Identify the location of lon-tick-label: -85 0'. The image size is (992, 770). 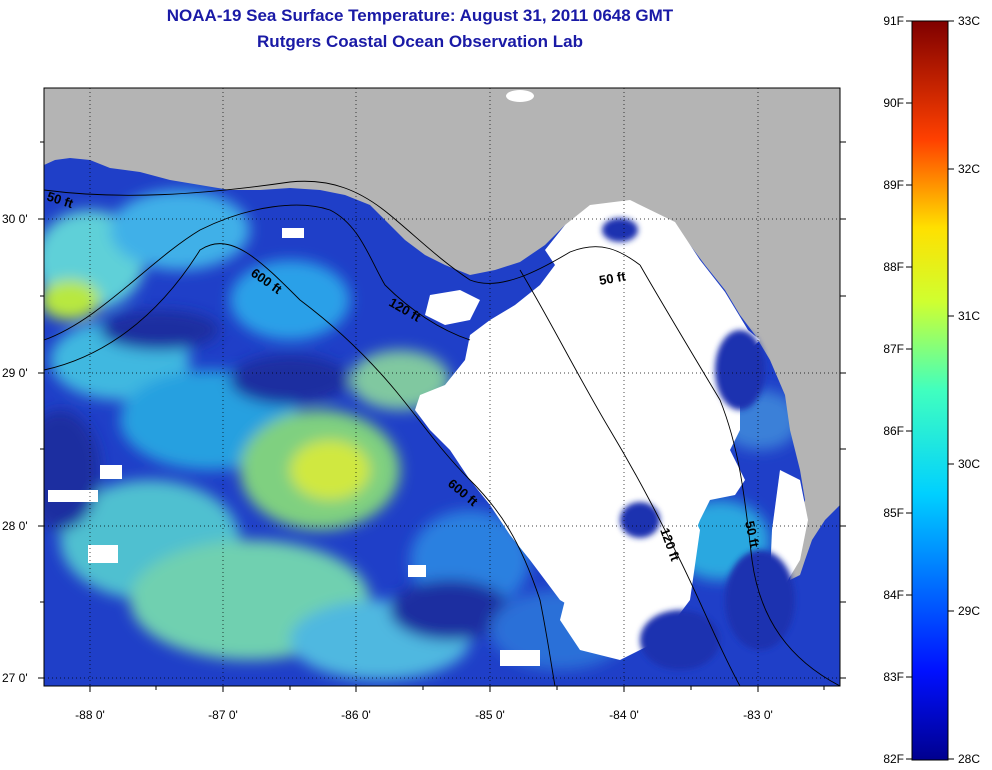
(490, 715).